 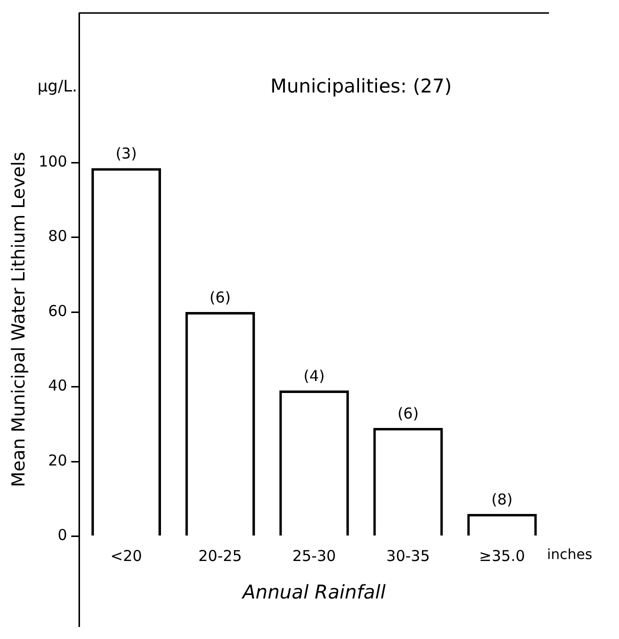 What do you see at coordinates (126, 556) in the screenshot?
I see `x-tick-label: <20` at bounding box center [126, 556].